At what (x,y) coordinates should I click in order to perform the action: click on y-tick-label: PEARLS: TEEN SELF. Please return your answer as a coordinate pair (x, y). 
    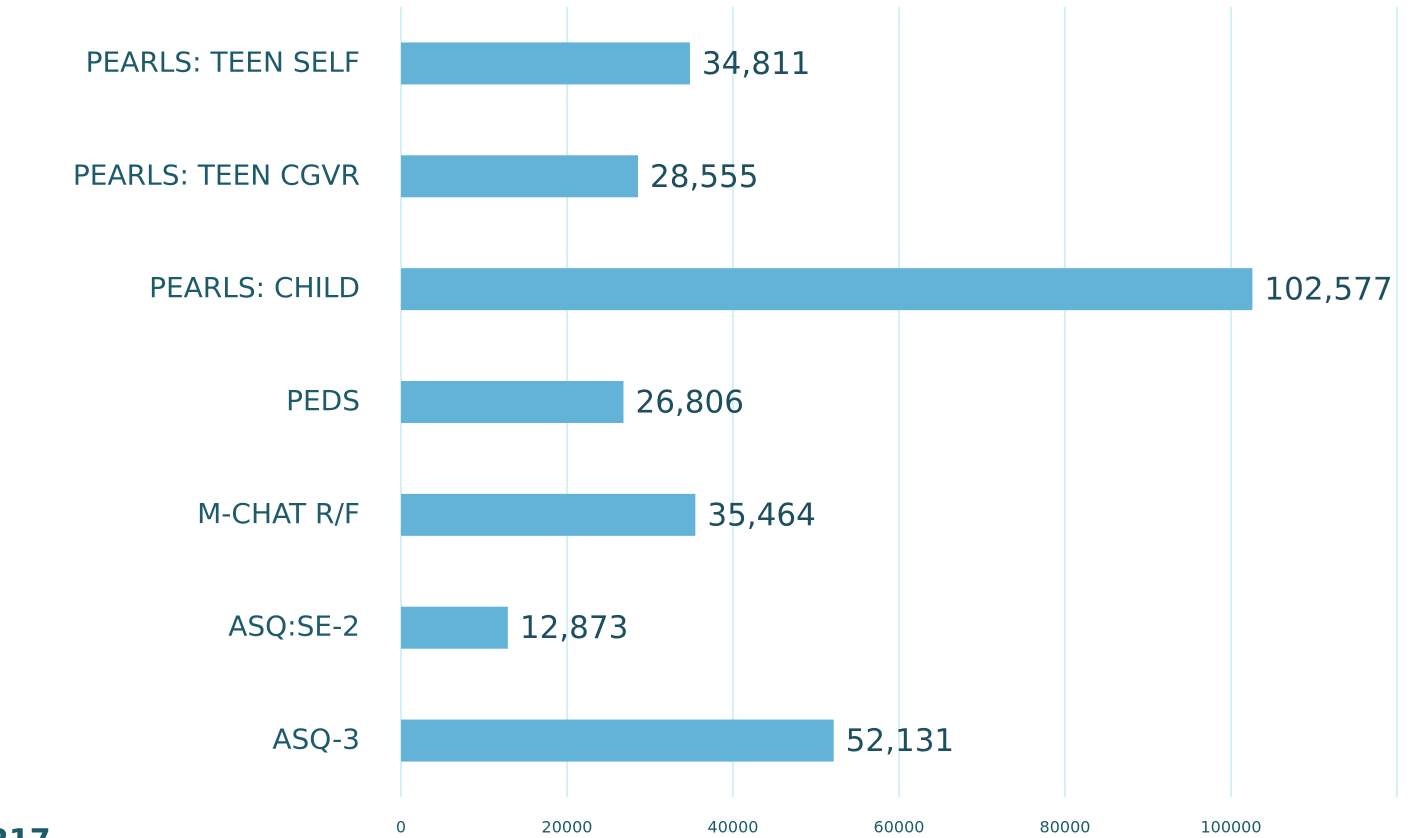
    Looking at the image, I should click on (223, 61).